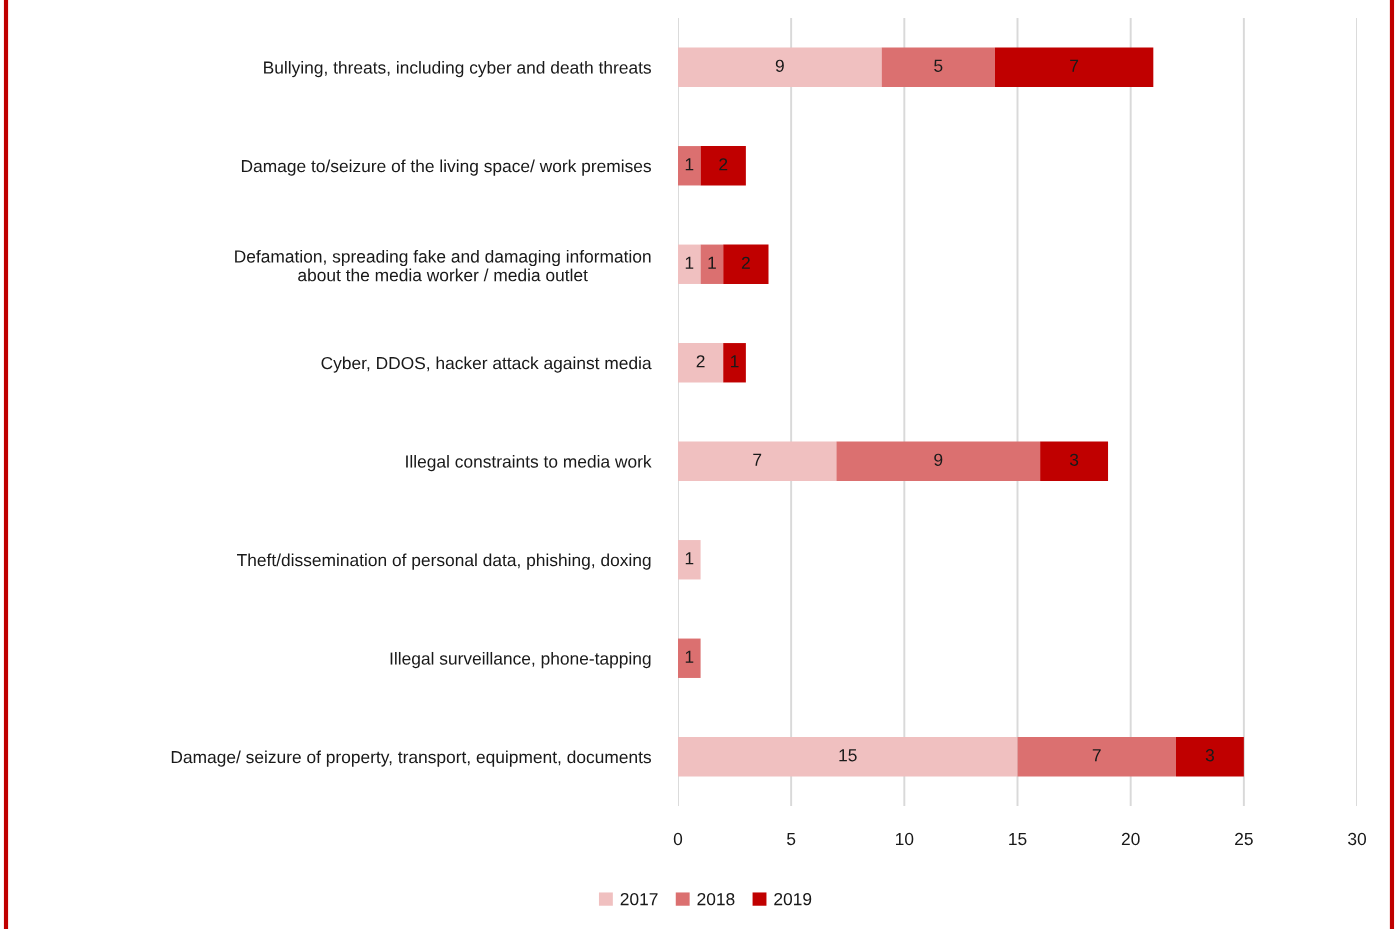  I want to click on y-tick-label: Damage/ seizure of property, transport, equipment, documents, so click(411, 758).